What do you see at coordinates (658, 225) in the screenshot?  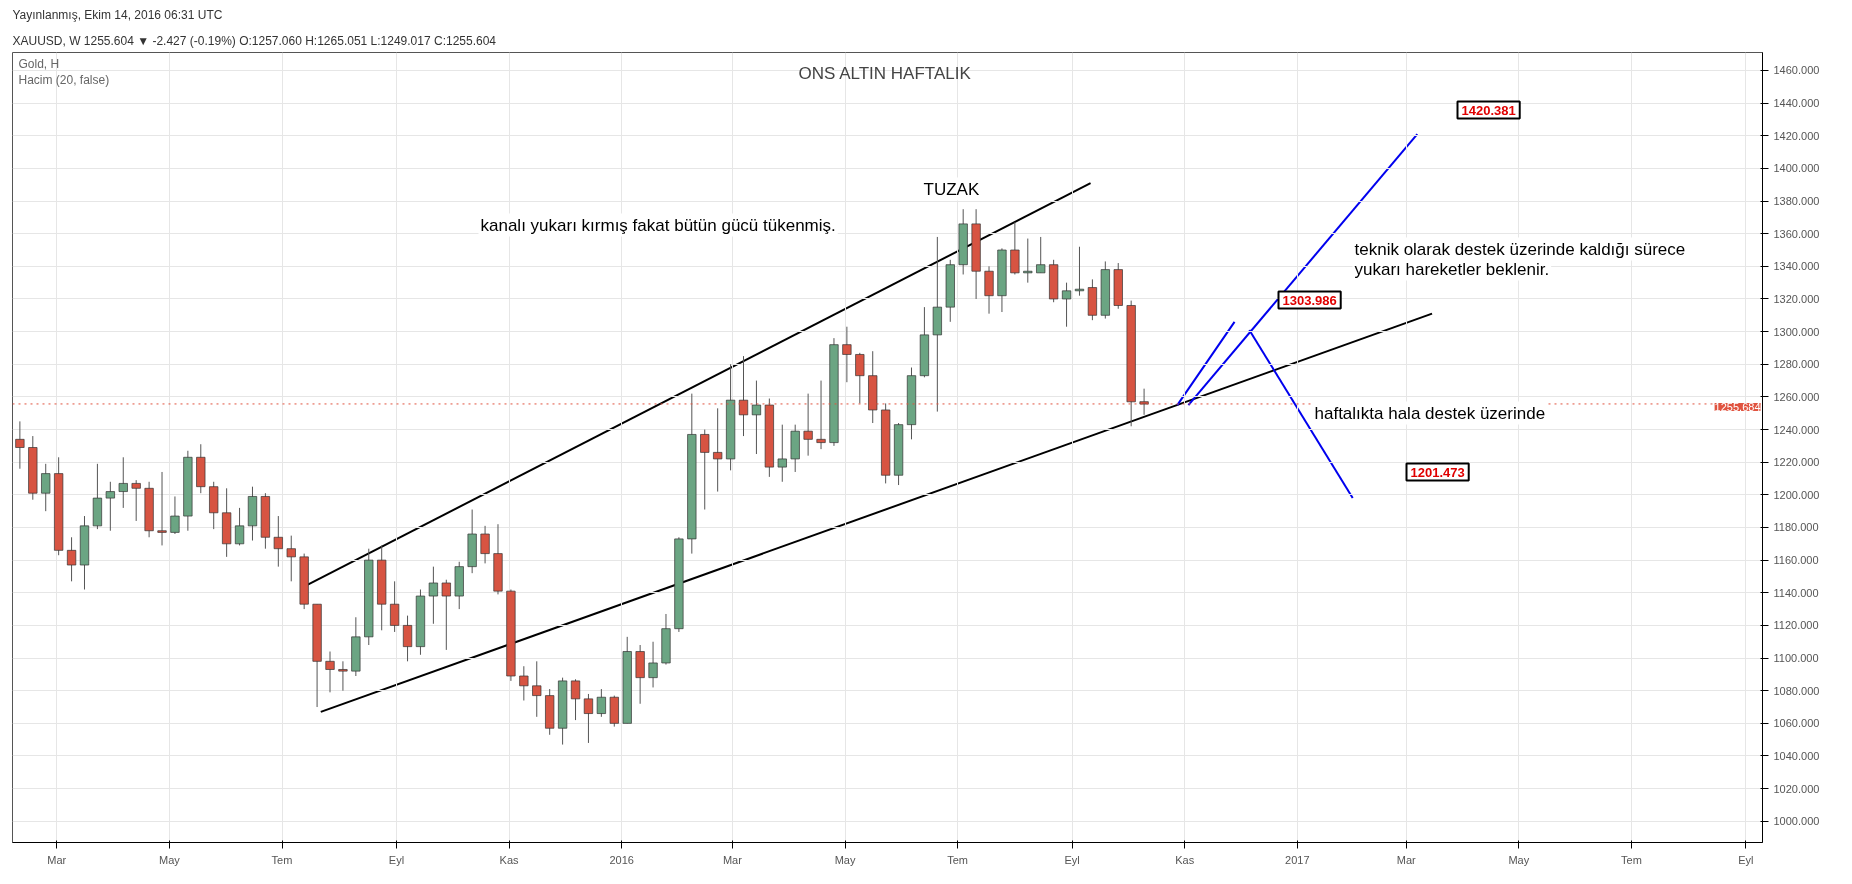 I see `annotation: kanalı yukarı kırmış fakat bütün gücü tükenmiş.` at bounding box center [658, 225].